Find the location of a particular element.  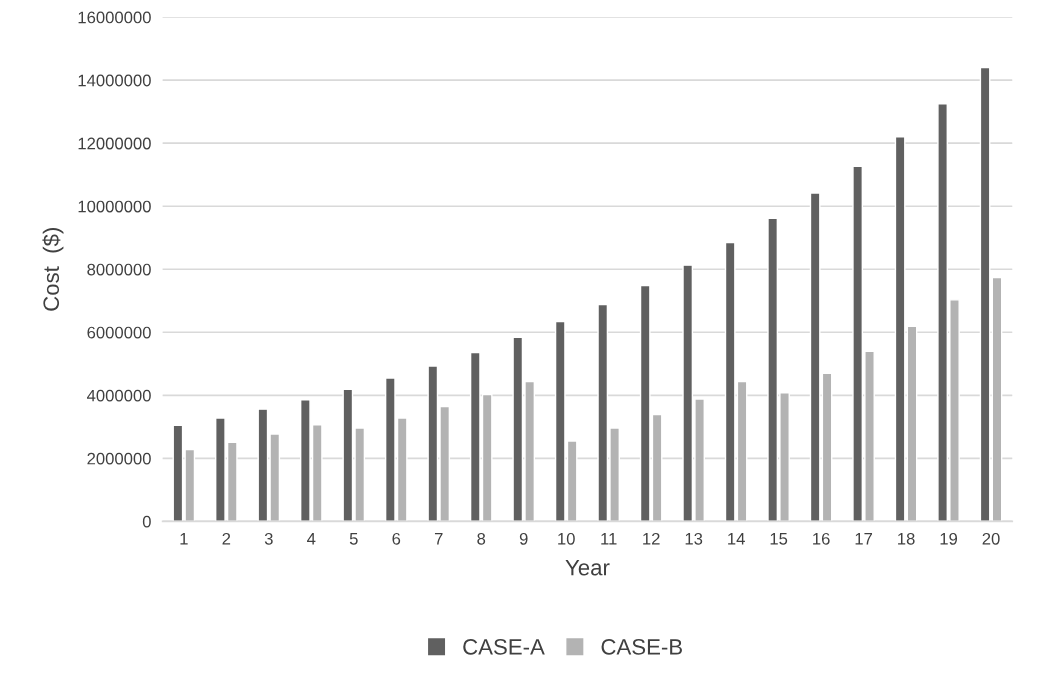

y-tick-label: 2000000 is located at coordinates (119, 458).